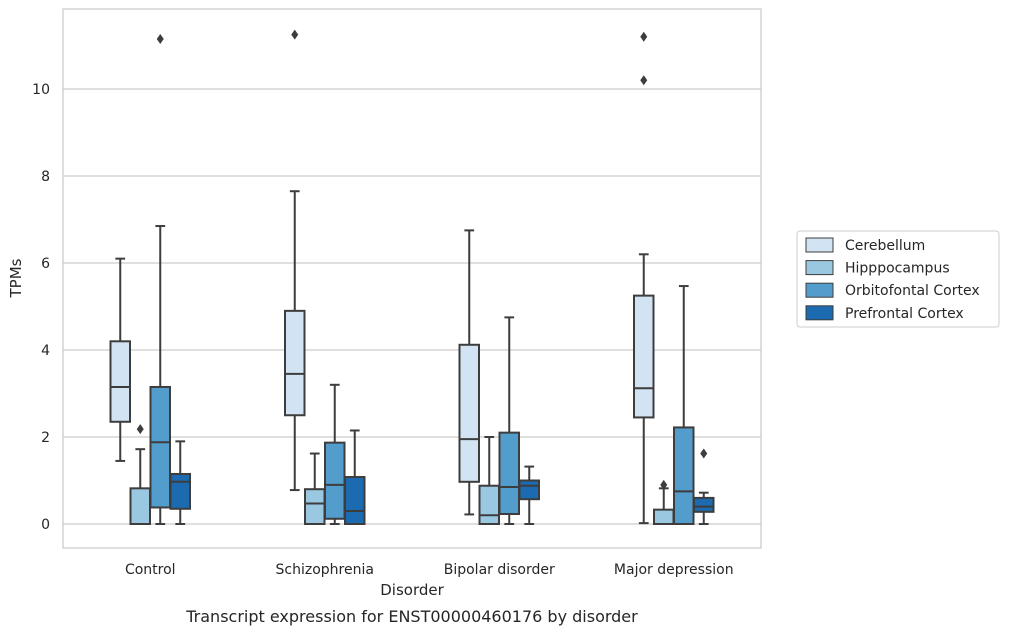 The width and height of the screenshot is (1009, 634). I want to click on y-tick-label: 8, so click(45, 177).